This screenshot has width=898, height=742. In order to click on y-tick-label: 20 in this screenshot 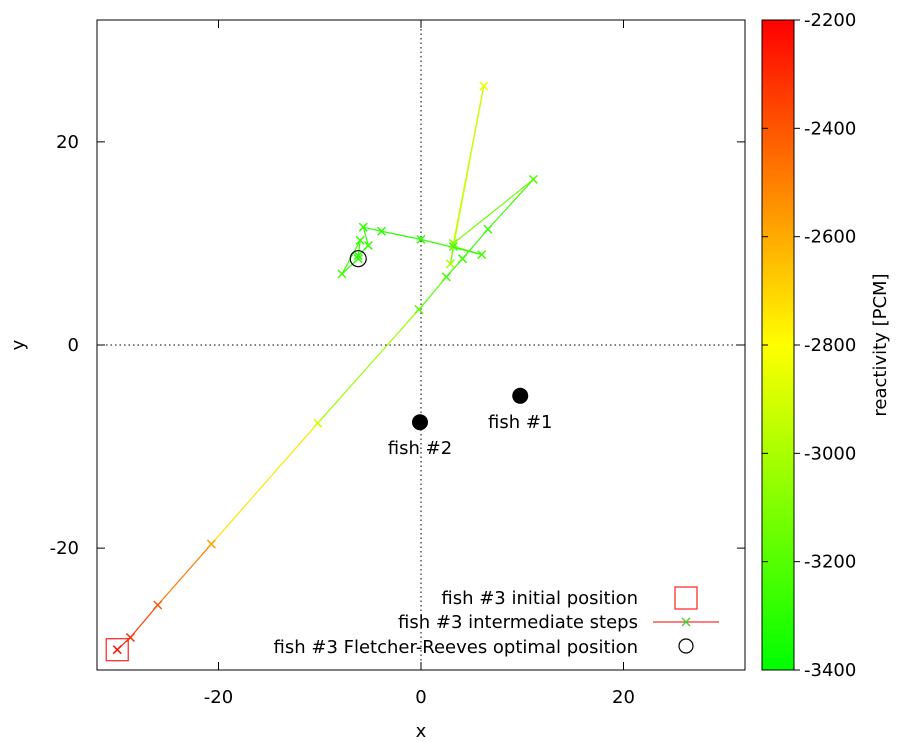, I will do `click(67, 142)`.